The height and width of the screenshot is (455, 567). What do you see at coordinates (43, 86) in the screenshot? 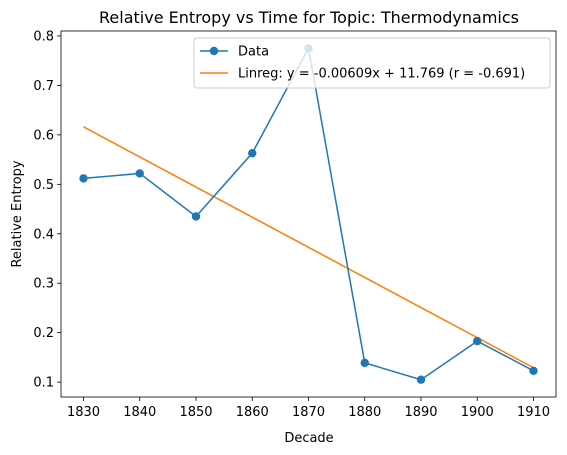
I see `y-tick-label: 0.7` at bounding box center [43, 86].